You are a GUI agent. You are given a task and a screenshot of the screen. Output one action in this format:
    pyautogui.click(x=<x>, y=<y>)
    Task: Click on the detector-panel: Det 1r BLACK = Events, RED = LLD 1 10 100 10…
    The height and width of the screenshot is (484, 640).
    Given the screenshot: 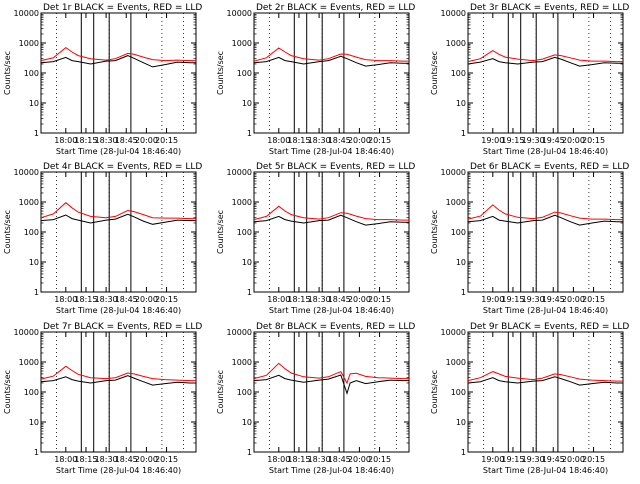 What is the action you would take?
    pyautogui.click(x=102, y=79)
    